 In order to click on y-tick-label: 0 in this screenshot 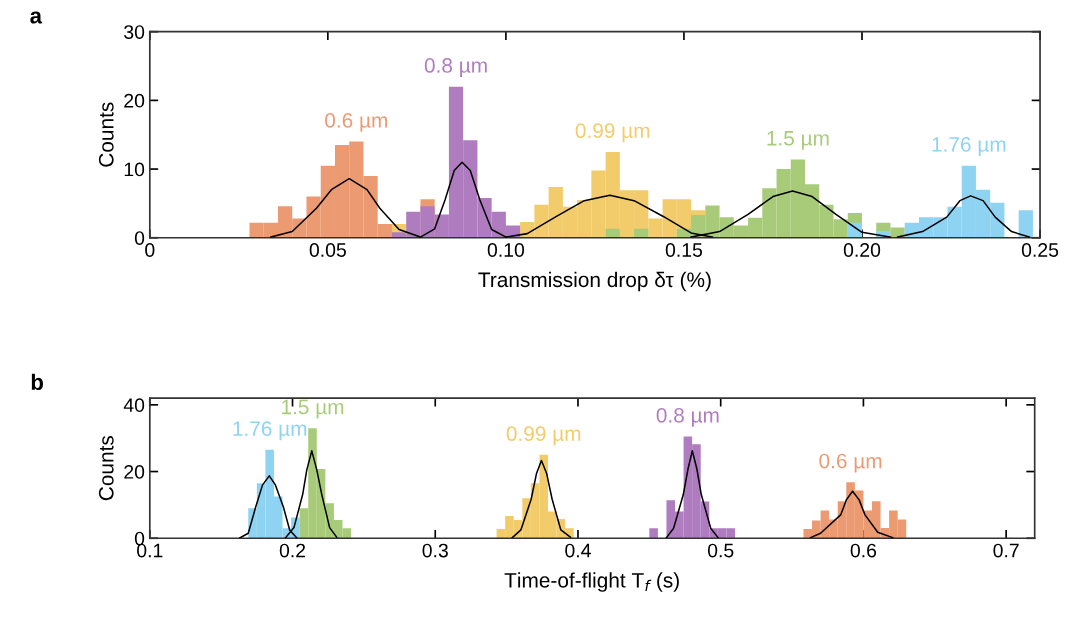, I will do `click(139, 238)`.